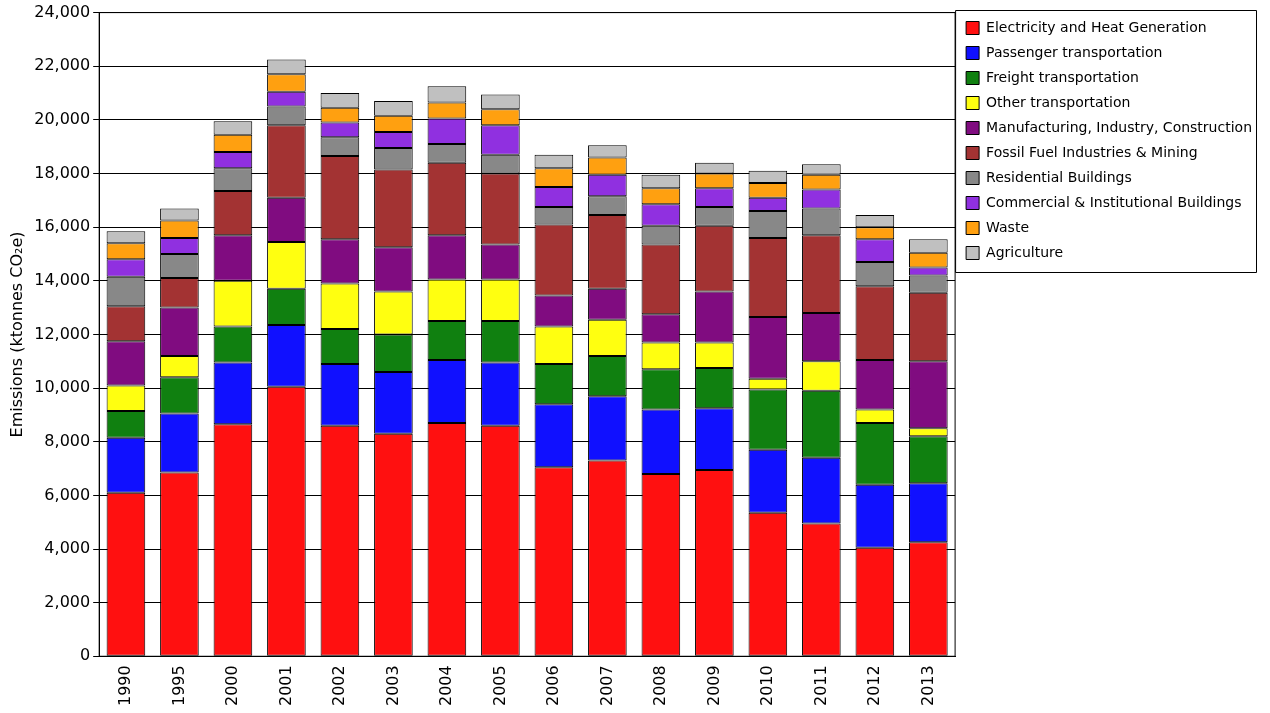 The width and height of the screenshot is (1270, 713). Describe the element at coordinates (1074, 51) in the screenshot. I see `legend-label: Passenger transportation` at that location.